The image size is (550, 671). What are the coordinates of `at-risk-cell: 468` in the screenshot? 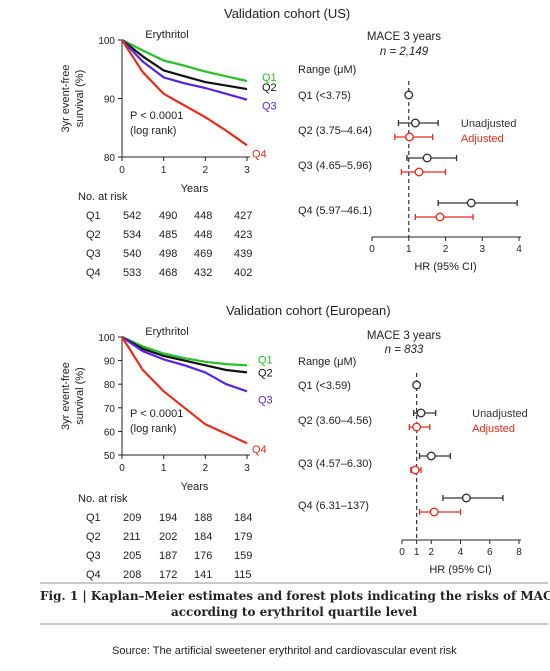 It's located at (168, 273).